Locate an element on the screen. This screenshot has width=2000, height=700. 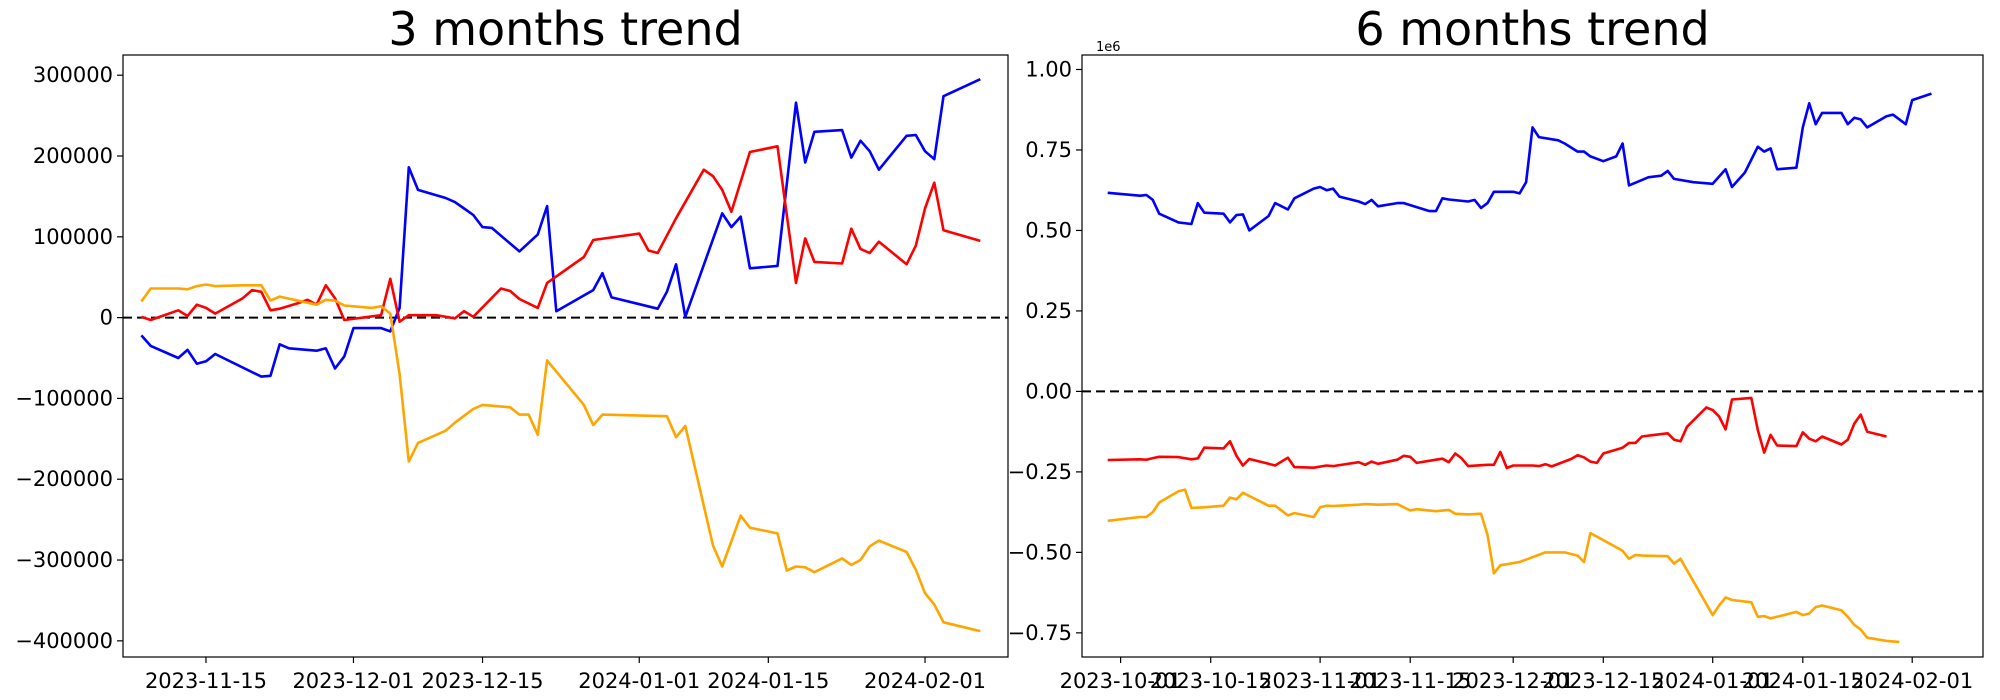
y-tick-label: −300000 is located at coordinates (64, 560).